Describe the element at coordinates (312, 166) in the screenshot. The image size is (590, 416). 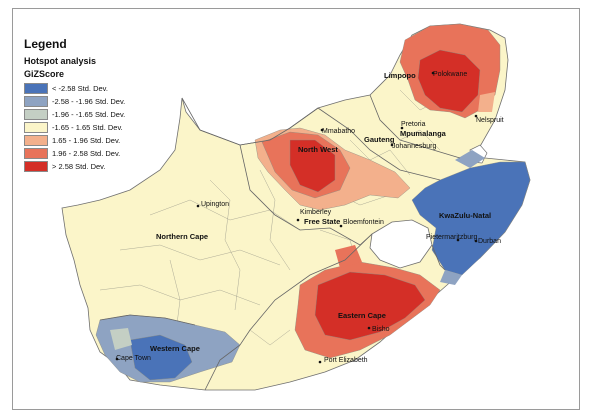
I see `hotspot-northwest-core` at that location.